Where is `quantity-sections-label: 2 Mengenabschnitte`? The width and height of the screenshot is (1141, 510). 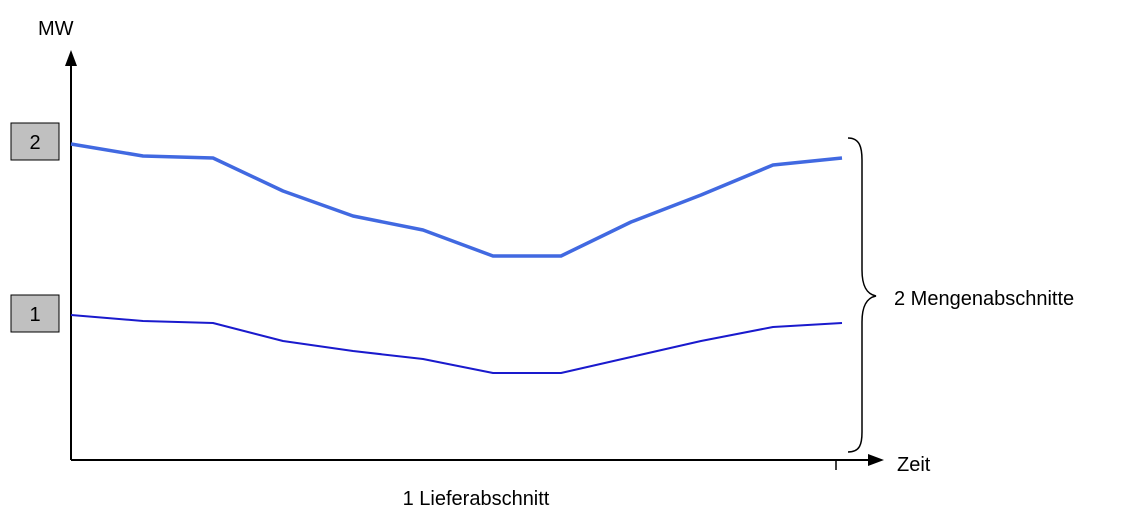
quantity-sections-label: 2 Mengenabschnitte is located at coordinates (984, 299).